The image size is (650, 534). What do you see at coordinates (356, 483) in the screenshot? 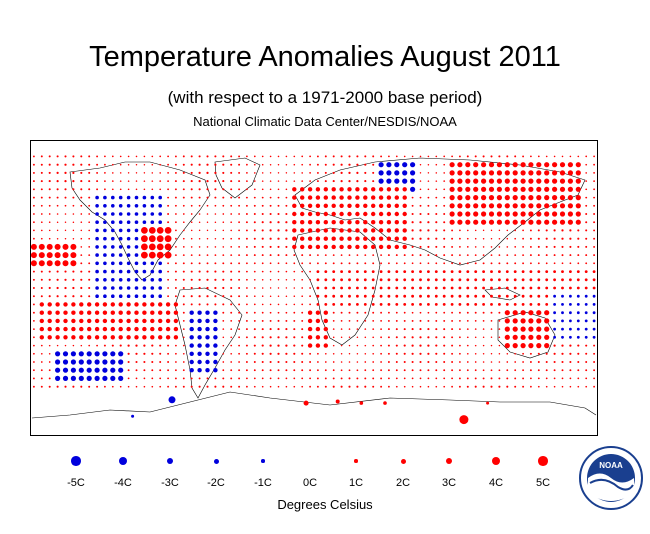
I see `legend-label: 1C` at bounding box center [356, 483].